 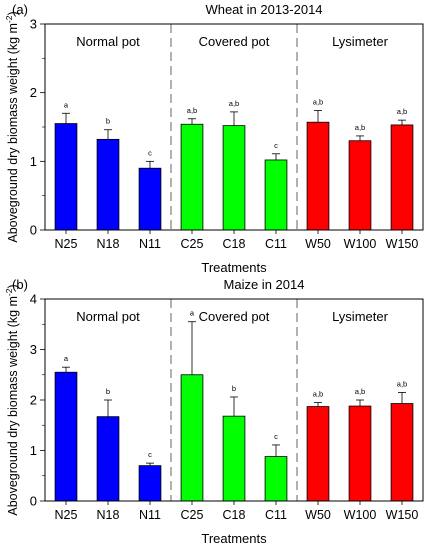 I want to click on panel-label: (b), so click(x=20, y=284).